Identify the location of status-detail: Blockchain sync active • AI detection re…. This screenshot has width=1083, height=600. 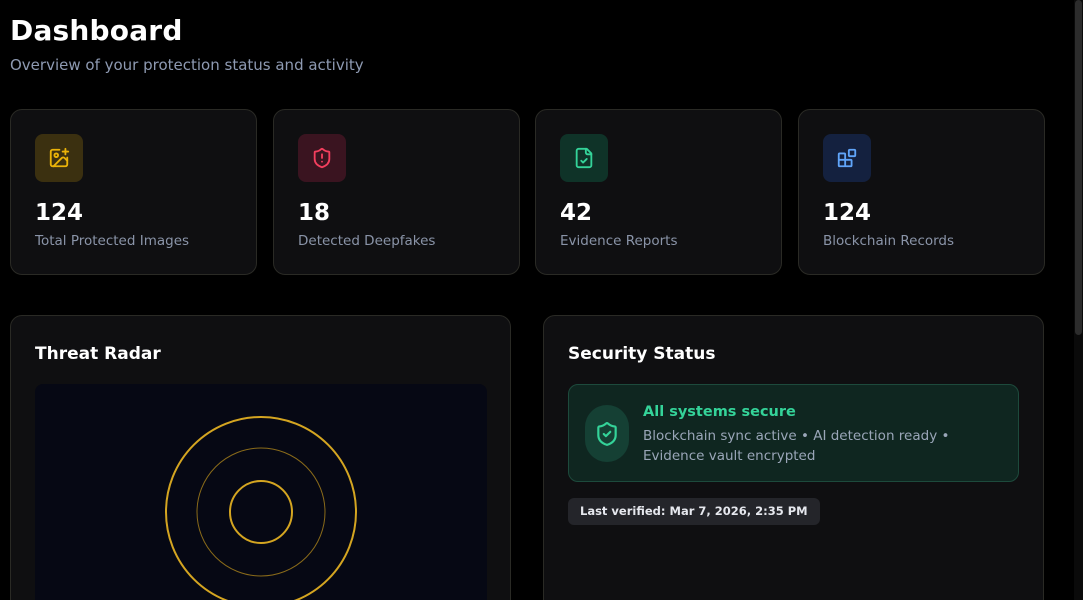
(796, 446).